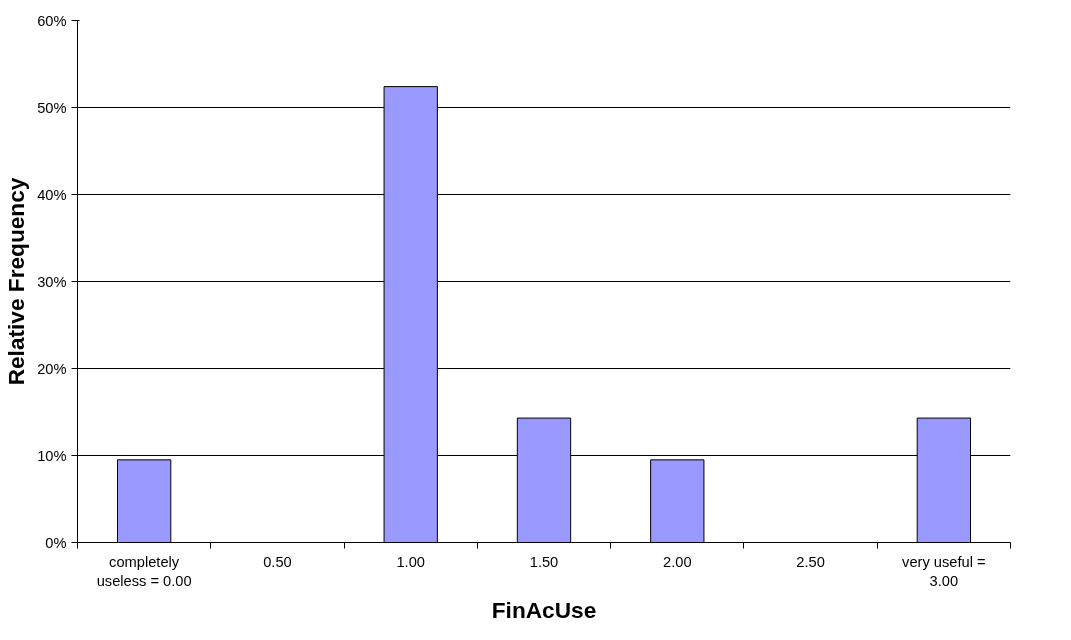  What do you see at coordinates (810, 561) in the screenshot?
I see `x-tick-label: 2.50` at bounding box center [810, 561].